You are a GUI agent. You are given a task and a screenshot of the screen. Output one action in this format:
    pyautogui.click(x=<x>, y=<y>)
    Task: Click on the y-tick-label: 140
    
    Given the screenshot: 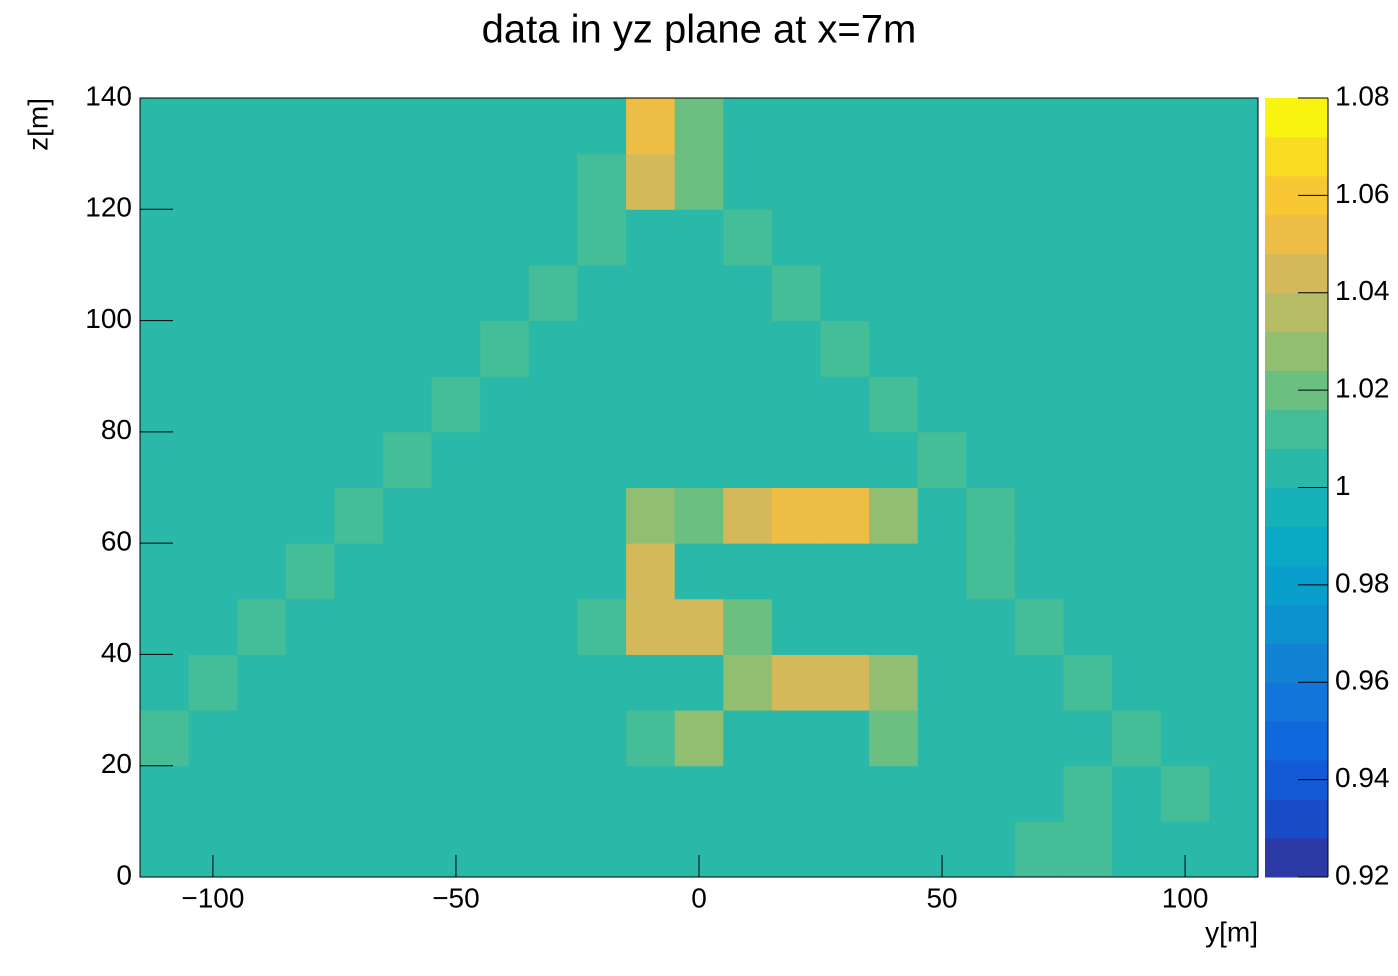 What is the action you would take?
    pyautogui.click(x=108, y=95)
    